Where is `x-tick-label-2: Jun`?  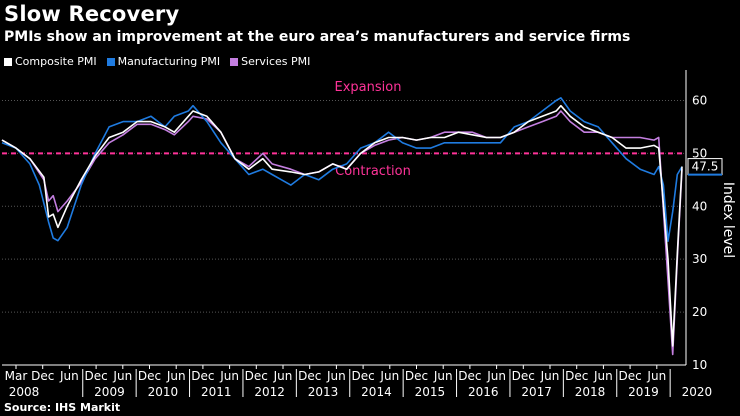
x-tick-label-2: Jun is located at coordinates (69, 376).